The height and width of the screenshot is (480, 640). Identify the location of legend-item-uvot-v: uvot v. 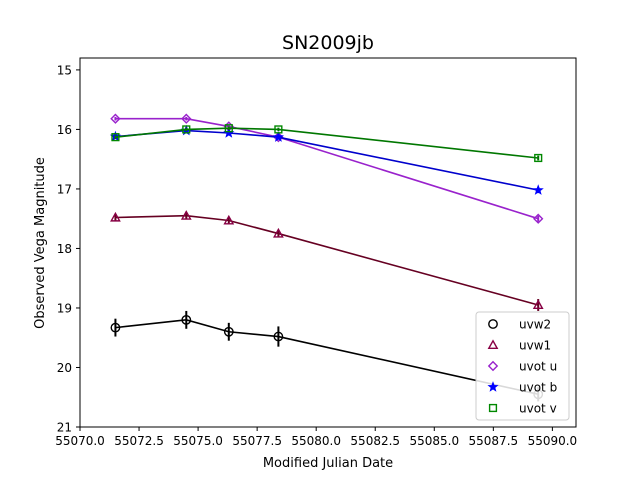
(522, 409).